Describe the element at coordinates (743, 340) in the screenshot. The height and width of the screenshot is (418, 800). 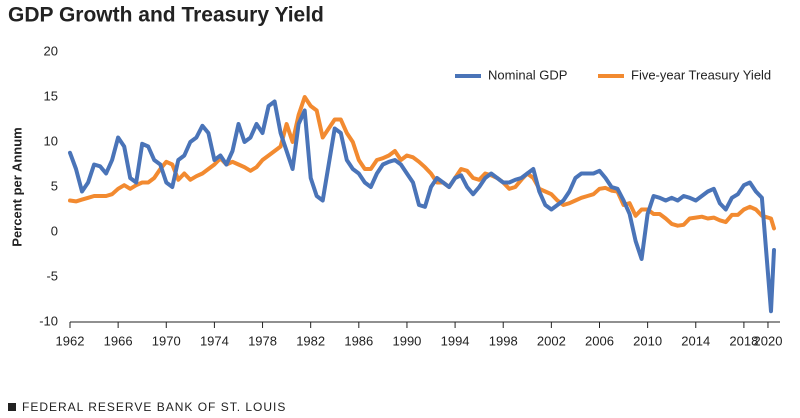
I see `x-tick-label: 2018` at that location.